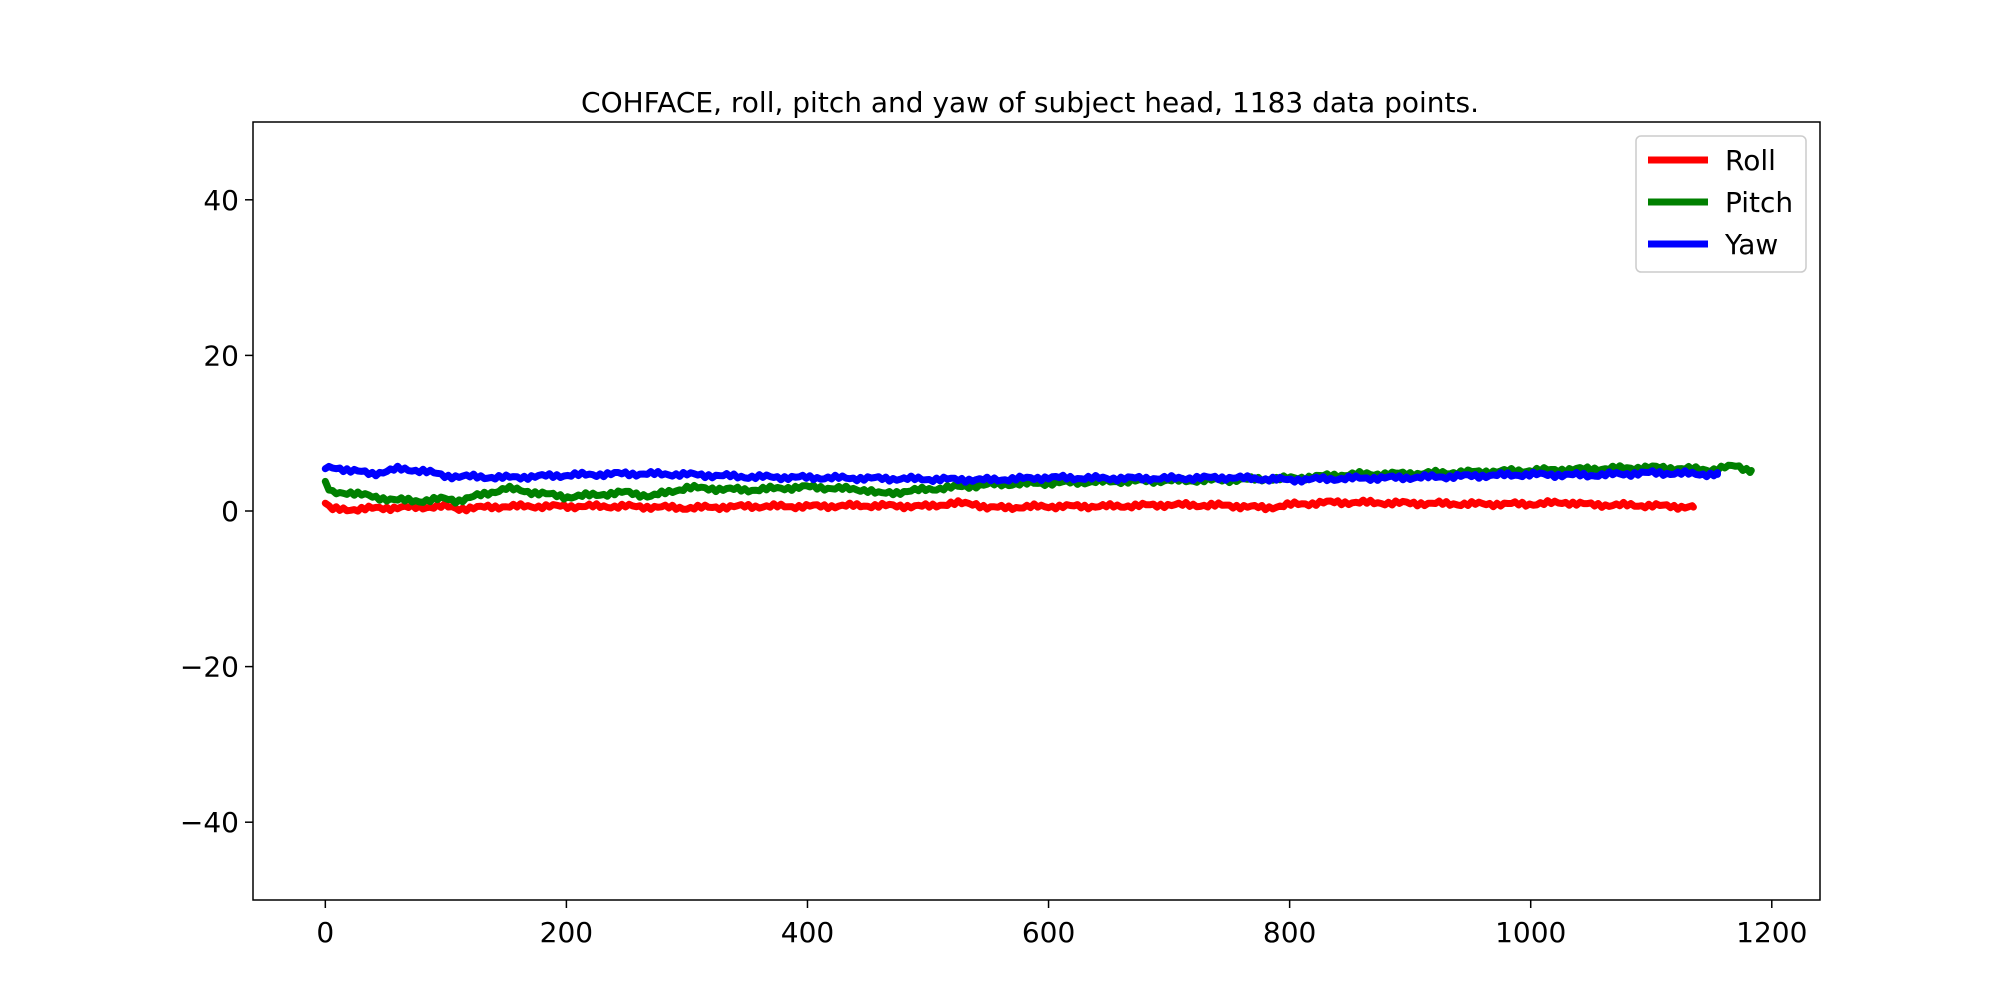  What do you see at coordinates (1038, 488) in the screenshot?
I see `plot-area` at bounding box center [1038, 488].